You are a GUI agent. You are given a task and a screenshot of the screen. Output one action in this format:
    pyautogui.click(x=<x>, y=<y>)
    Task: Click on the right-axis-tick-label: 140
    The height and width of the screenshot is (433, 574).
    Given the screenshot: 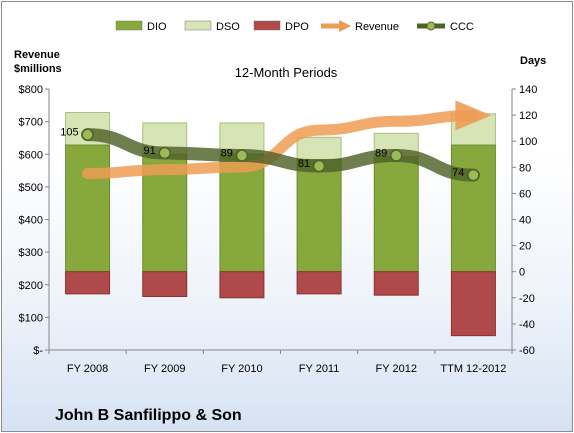 What is the action you would take?
    pyautogui.click(x=528, y=90)
    